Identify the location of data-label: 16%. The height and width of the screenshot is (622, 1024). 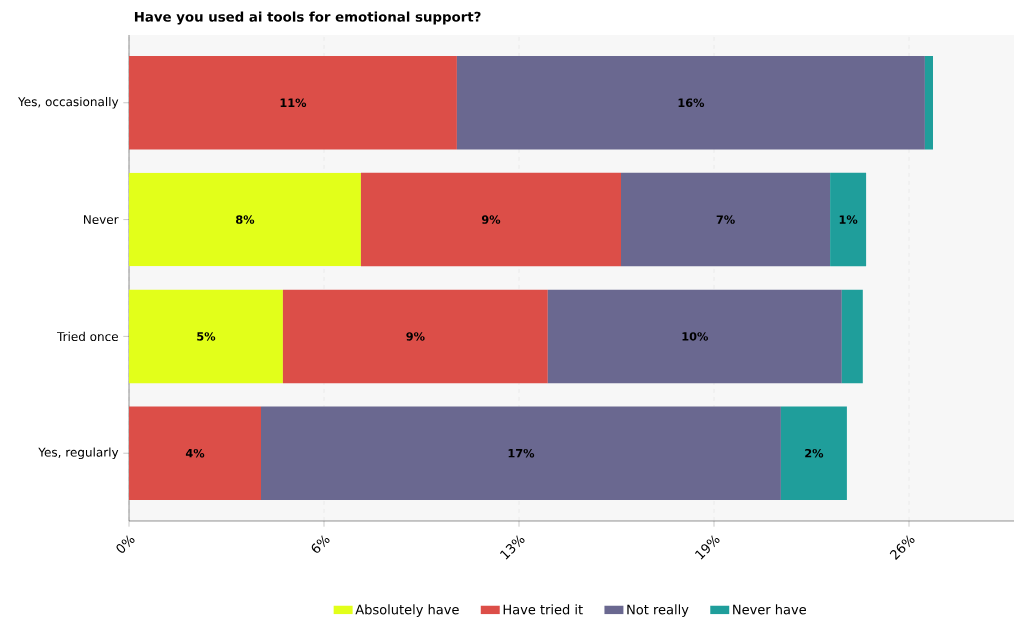
(691, 103).